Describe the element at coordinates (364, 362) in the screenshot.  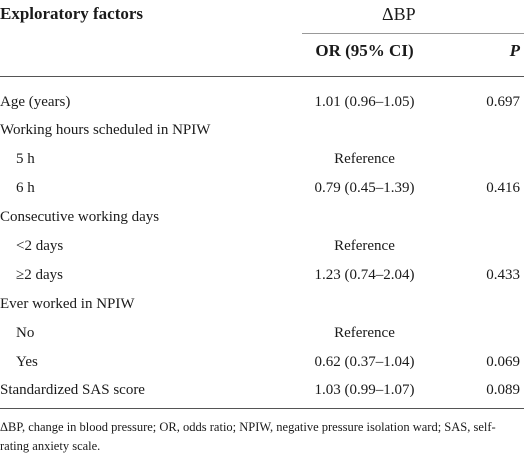
I see `row-or: 0.62 (0.37–1.04)` at that location.